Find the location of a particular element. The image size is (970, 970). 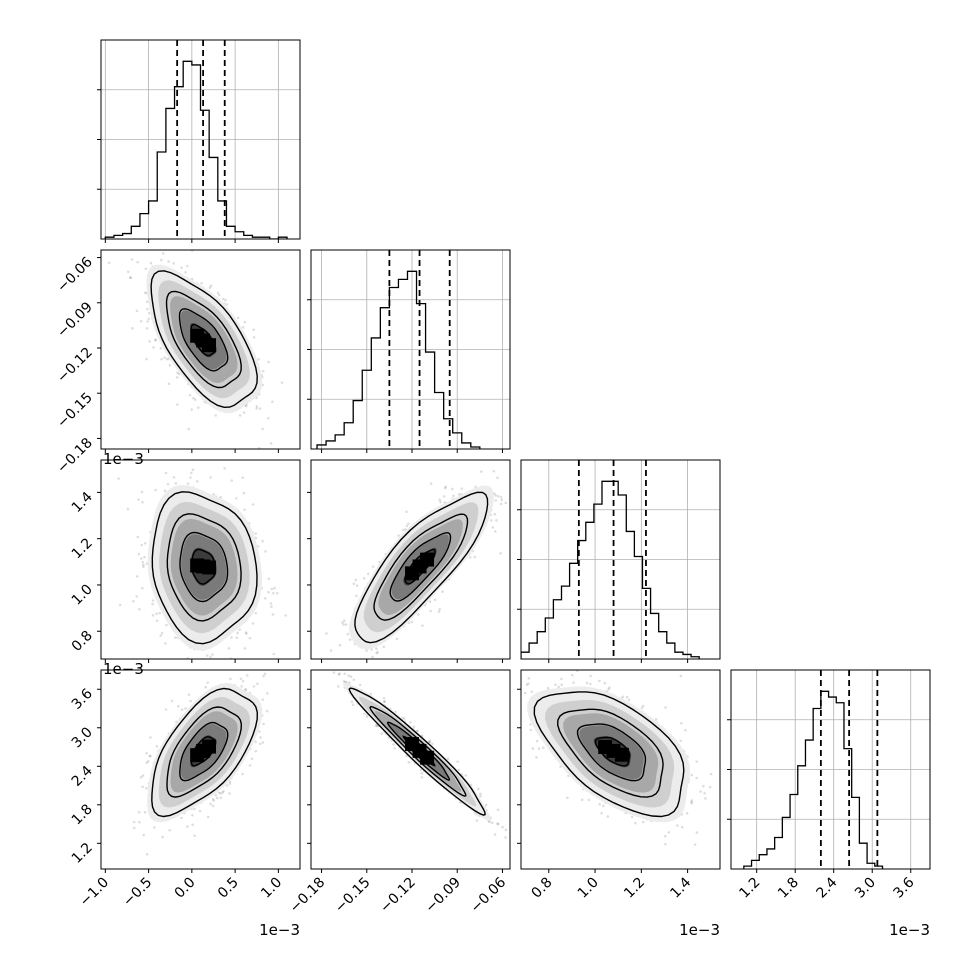

hist-panel-2-frame is located at coordinates (410, 349).